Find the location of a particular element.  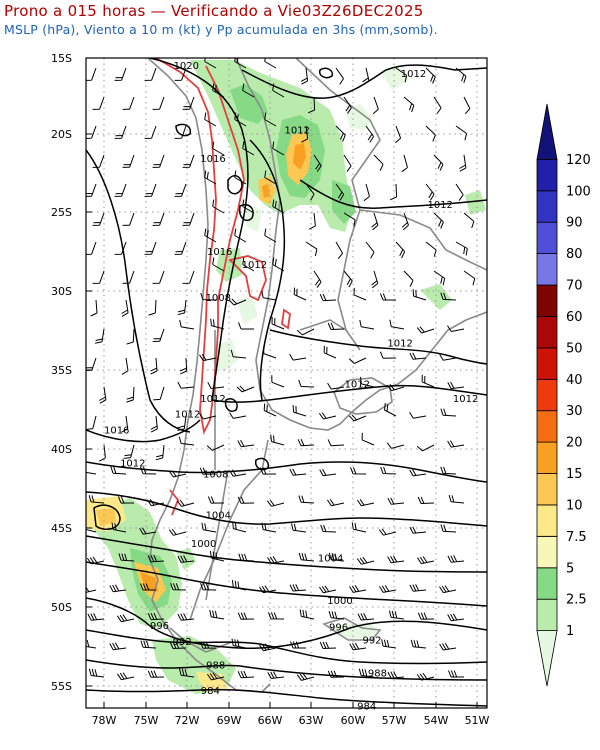

colorbar-label: 40 is located at coordinates (574, 380).